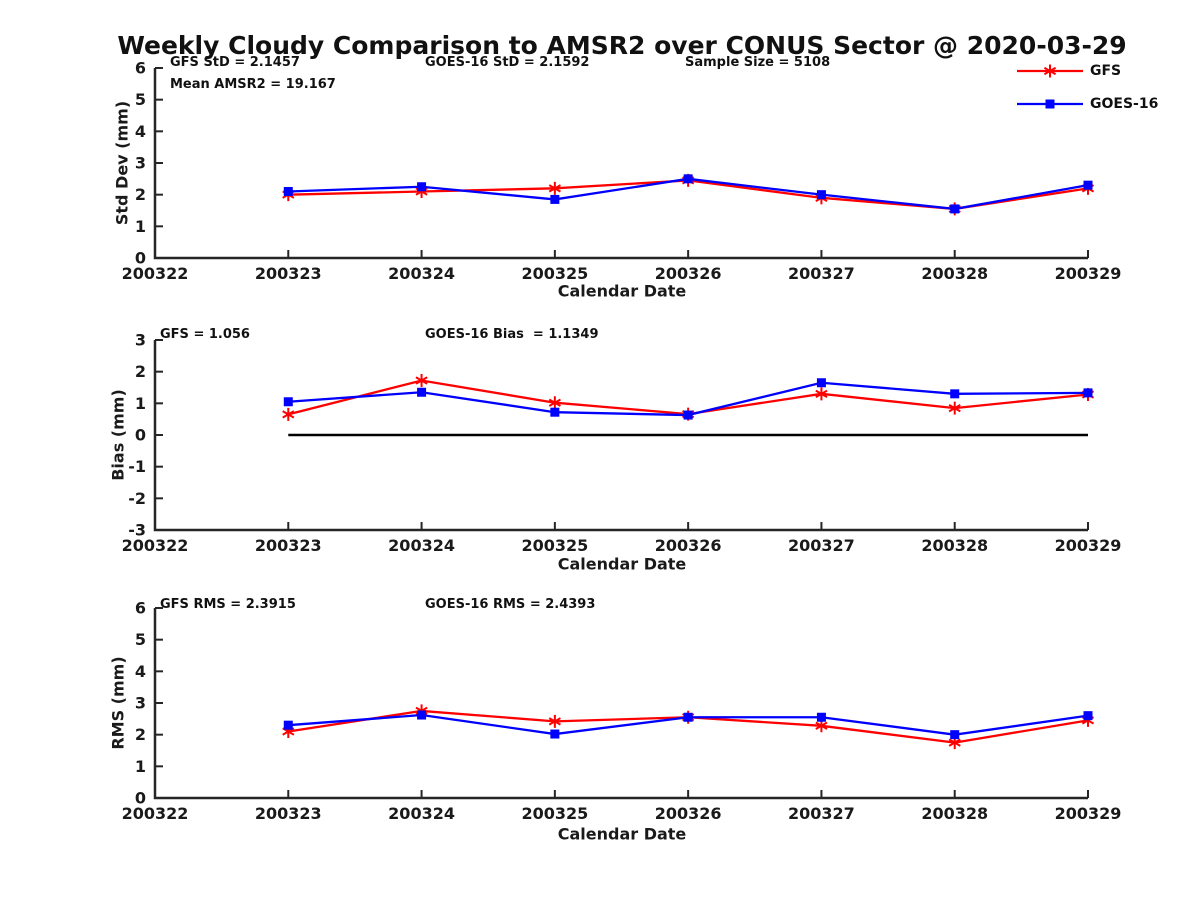  Describe the element at coordinates (155, 813) in the screenshot. I see `rms-xtick-label: 200322` at that location.